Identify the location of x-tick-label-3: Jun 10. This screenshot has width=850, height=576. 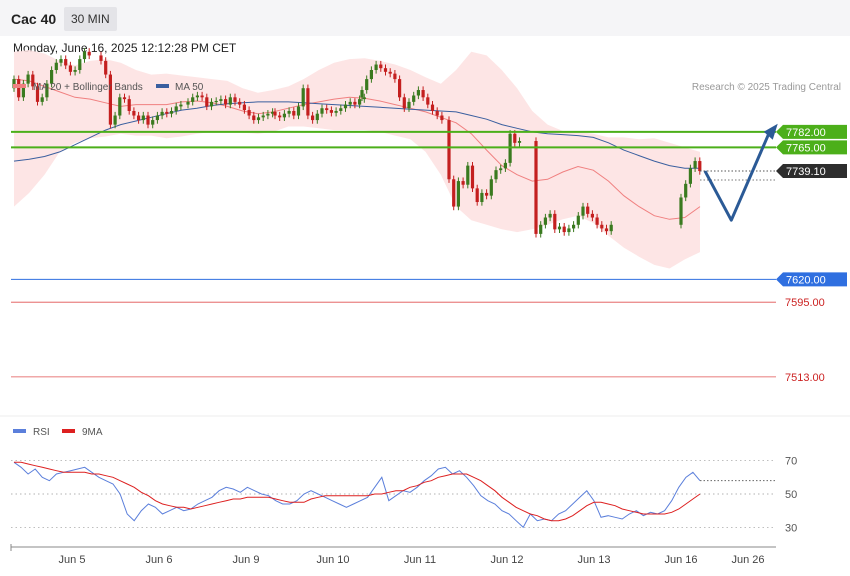
(332, 560).